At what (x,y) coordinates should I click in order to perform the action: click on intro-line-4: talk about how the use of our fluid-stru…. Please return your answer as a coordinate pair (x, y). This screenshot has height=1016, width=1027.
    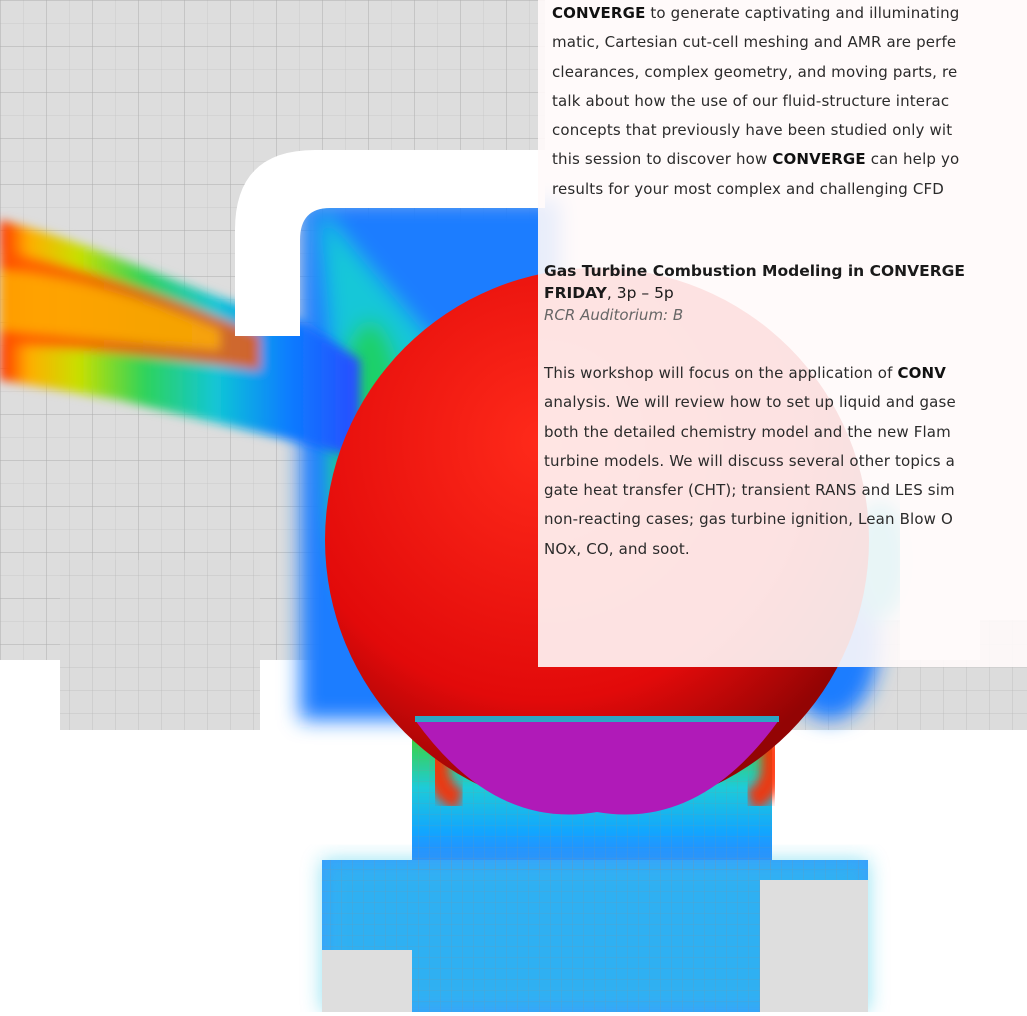
    Looking at the image, I should click on (751, 100).